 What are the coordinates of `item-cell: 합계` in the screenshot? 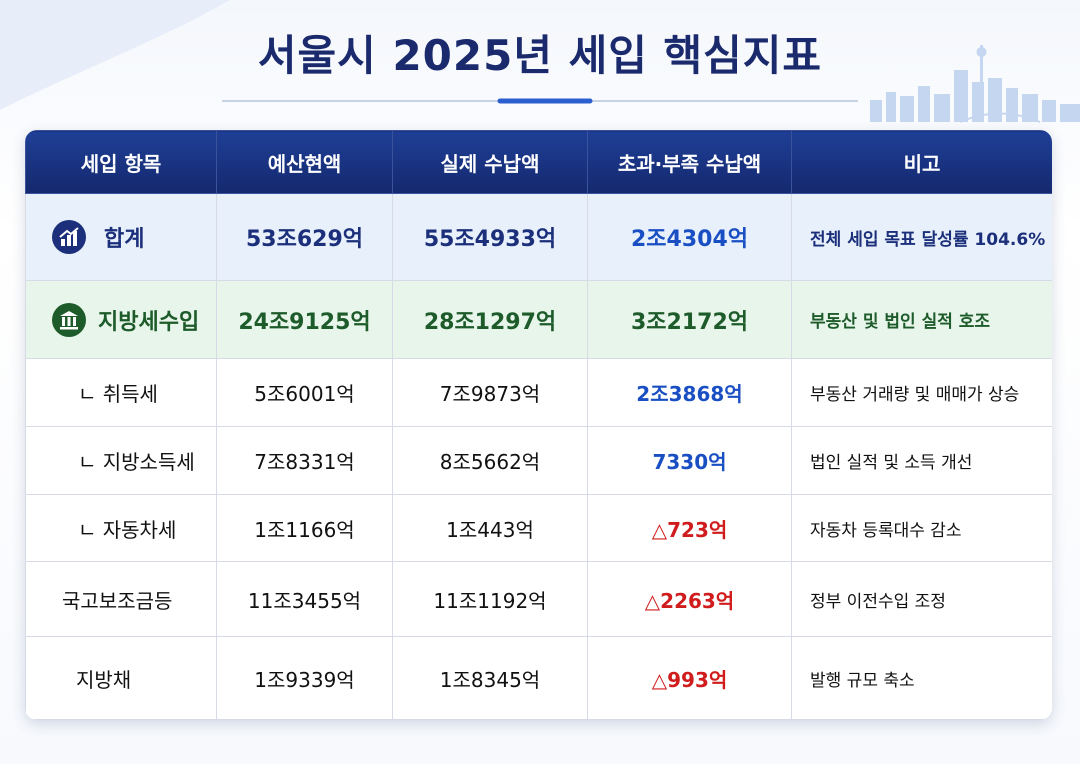 It's located at (121, 237).